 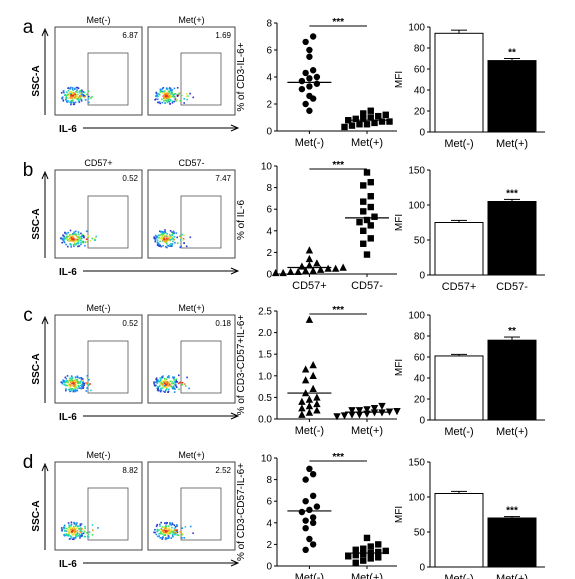 I want to click on scatter-chart-a: 0 2 4 6 8 % of CD3-IL-6+ Met(-) Met(+) ***, so click(x=316, y=83).